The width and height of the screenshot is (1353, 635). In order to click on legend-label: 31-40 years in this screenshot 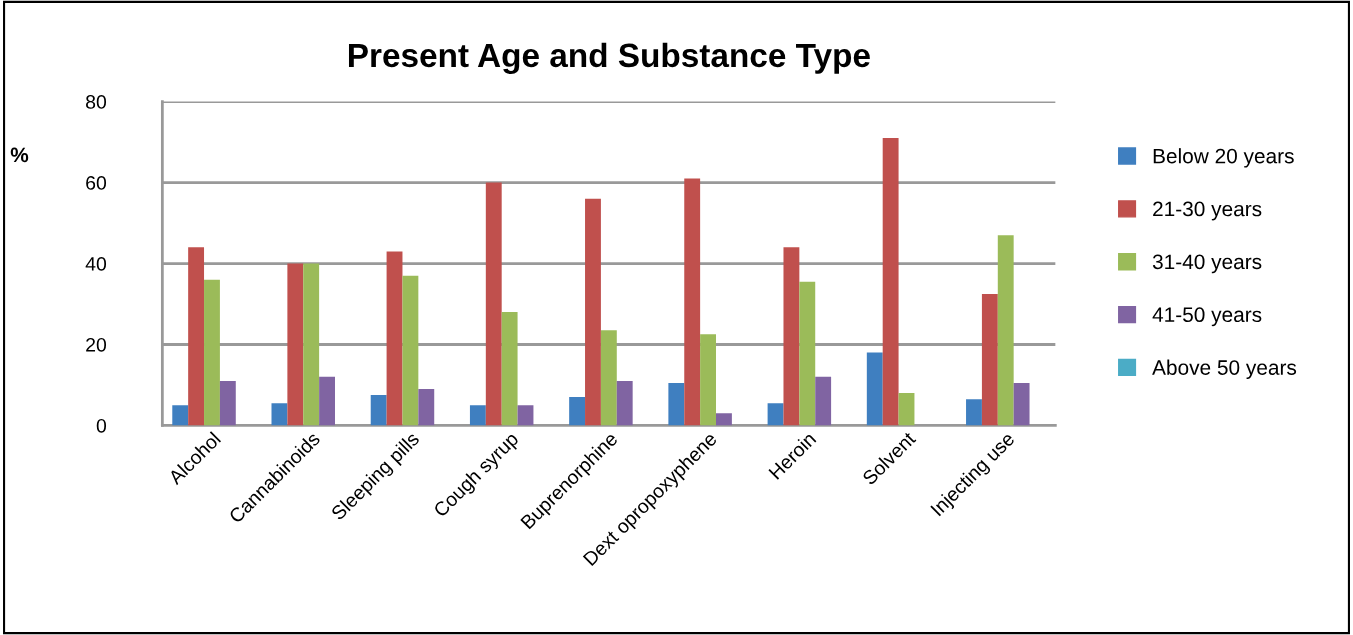, I will do `click(1207, 264)`.